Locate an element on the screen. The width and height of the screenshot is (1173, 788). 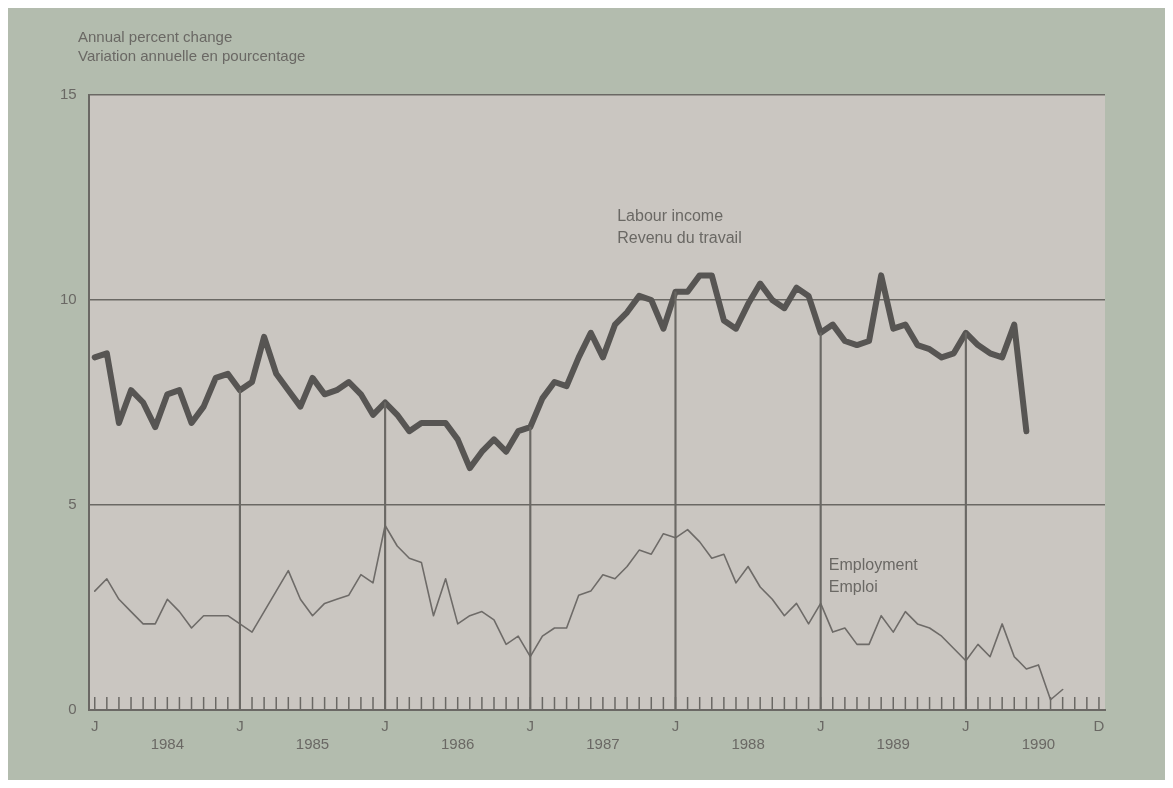
x-tick-label: 1986 is located at coordinates (458, 744).